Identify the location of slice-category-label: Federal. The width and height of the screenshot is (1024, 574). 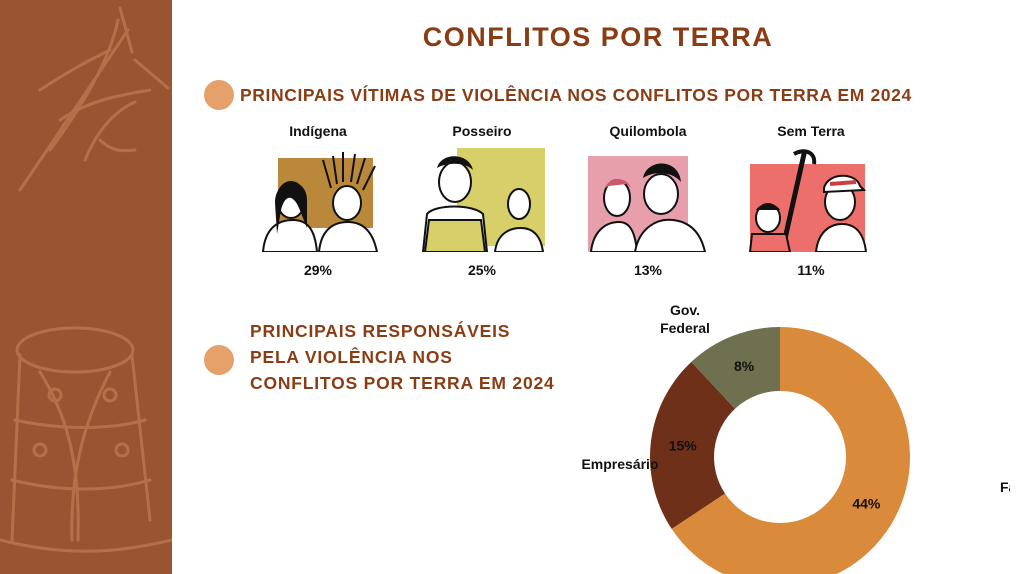
(685, 328).